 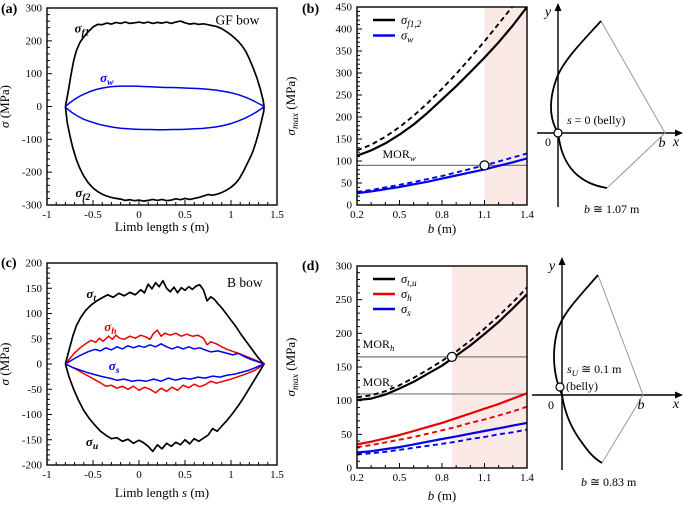 I want to click on belly-label: s = 0 (belly), so click(x=596, y=120).